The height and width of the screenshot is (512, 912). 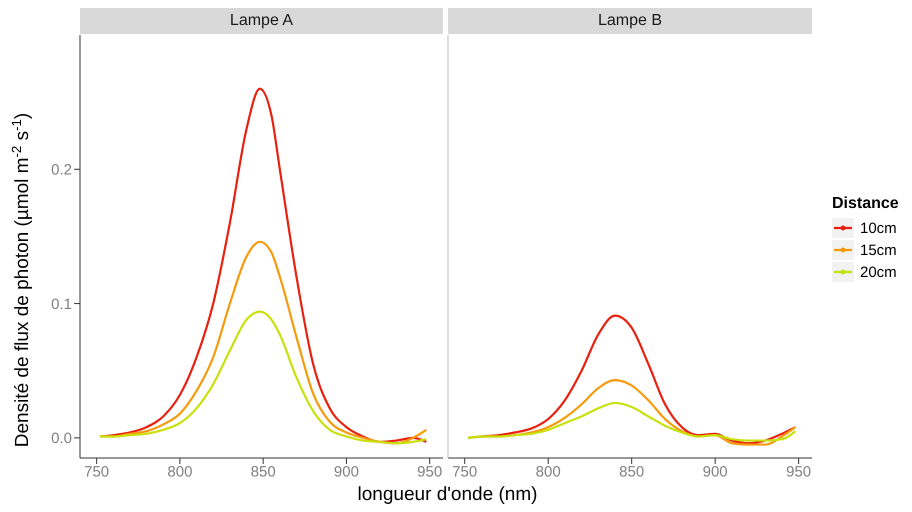 I want to click on chart-title: Lampe A, so click(x=261, y=21).